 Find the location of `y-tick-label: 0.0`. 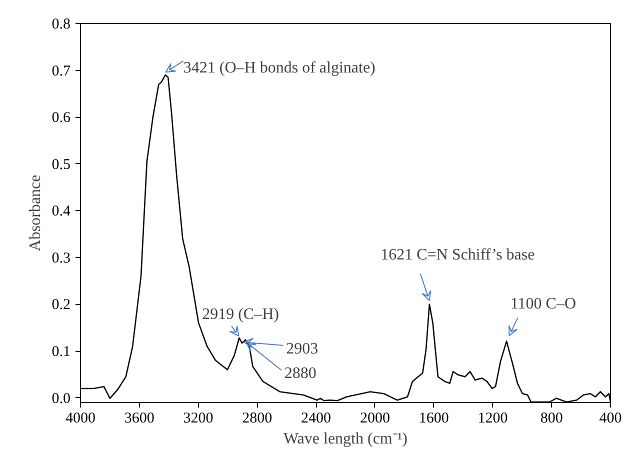

y-tick-label: 0.0 is located at coordinates (61, 398).